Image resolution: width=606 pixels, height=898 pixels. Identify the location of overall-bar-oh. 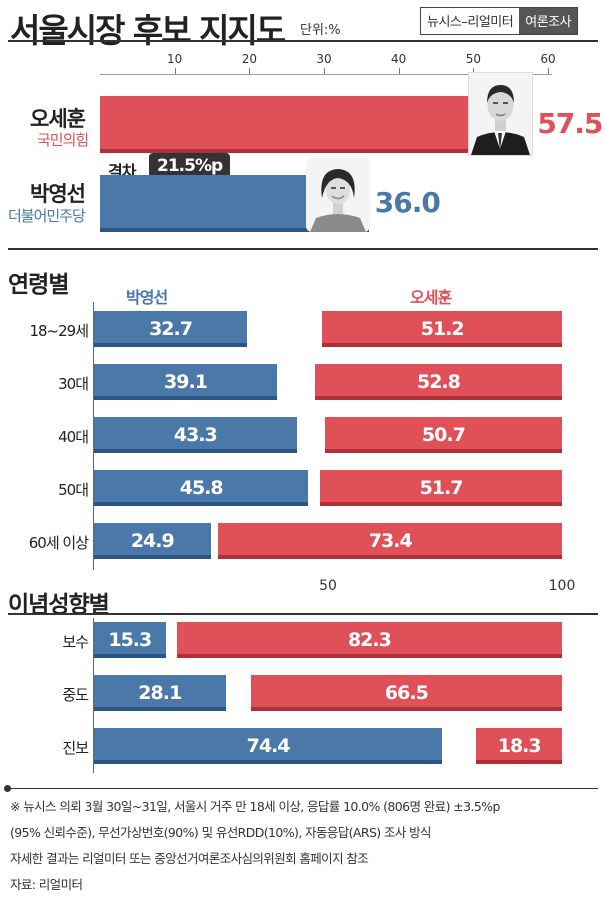
(315, 124).